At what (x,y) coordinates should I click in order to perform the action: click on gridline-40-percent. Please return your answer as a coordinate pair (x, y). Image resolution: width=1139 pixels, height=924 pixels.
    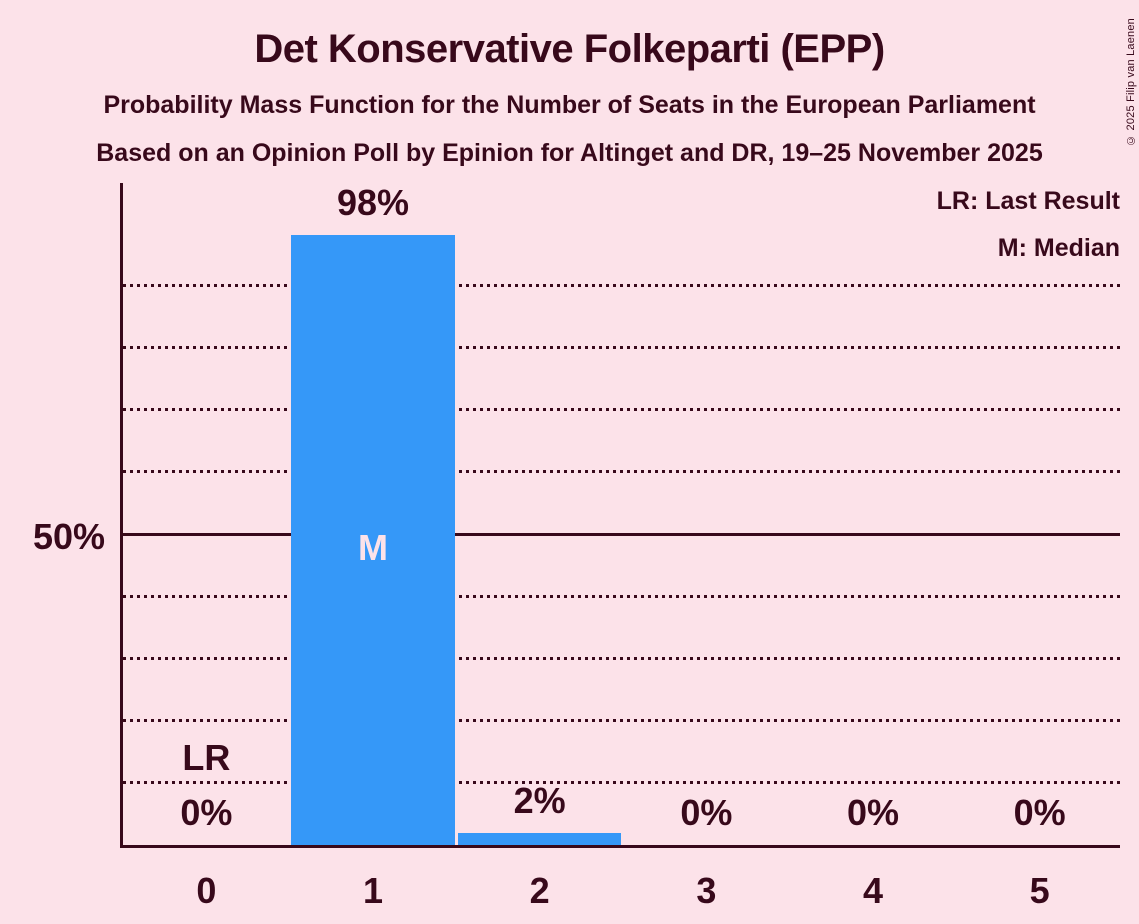
    Looking at the image, I should click on (621, 596).